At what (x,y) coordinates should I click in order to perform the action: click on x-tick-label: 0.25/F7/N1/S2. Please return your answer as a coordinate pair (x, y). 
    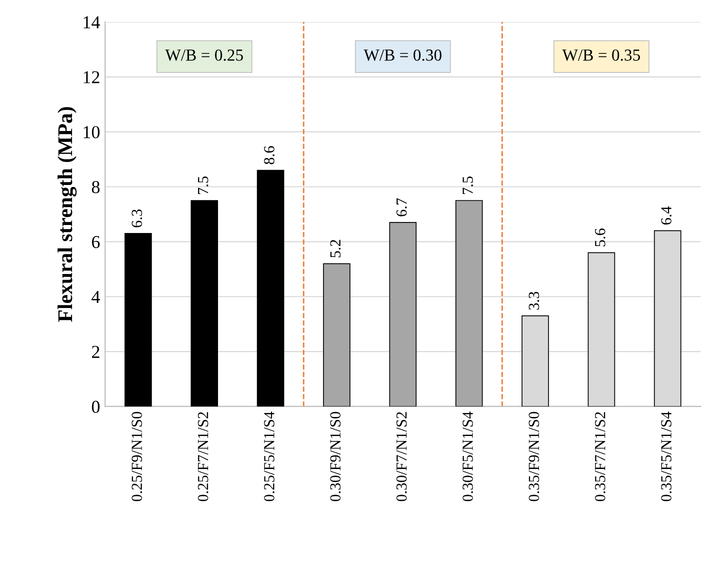
    Looking at the image, I should click on (203, 457).